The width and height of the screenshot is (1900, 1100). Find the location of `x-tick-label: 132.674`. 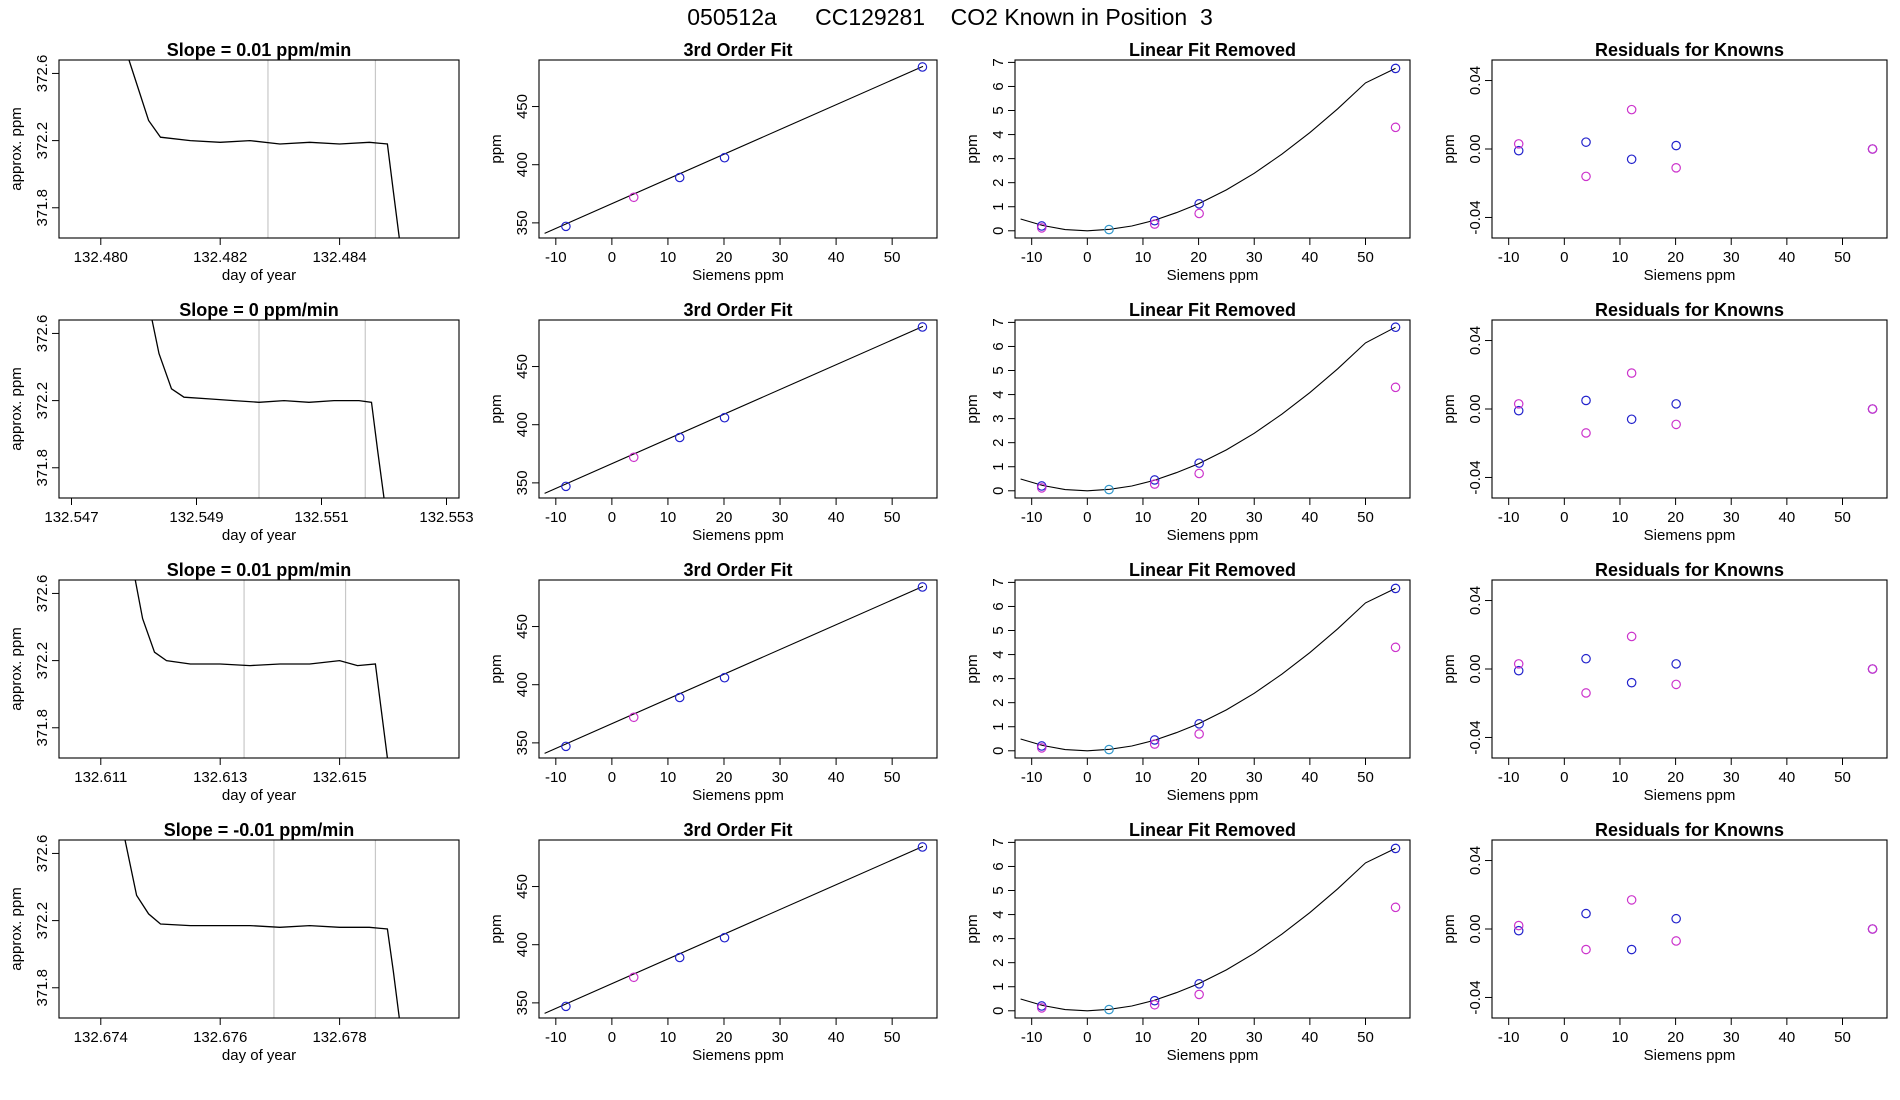

x-tick-label: 132.674 is located at coordinates (101, 1037).